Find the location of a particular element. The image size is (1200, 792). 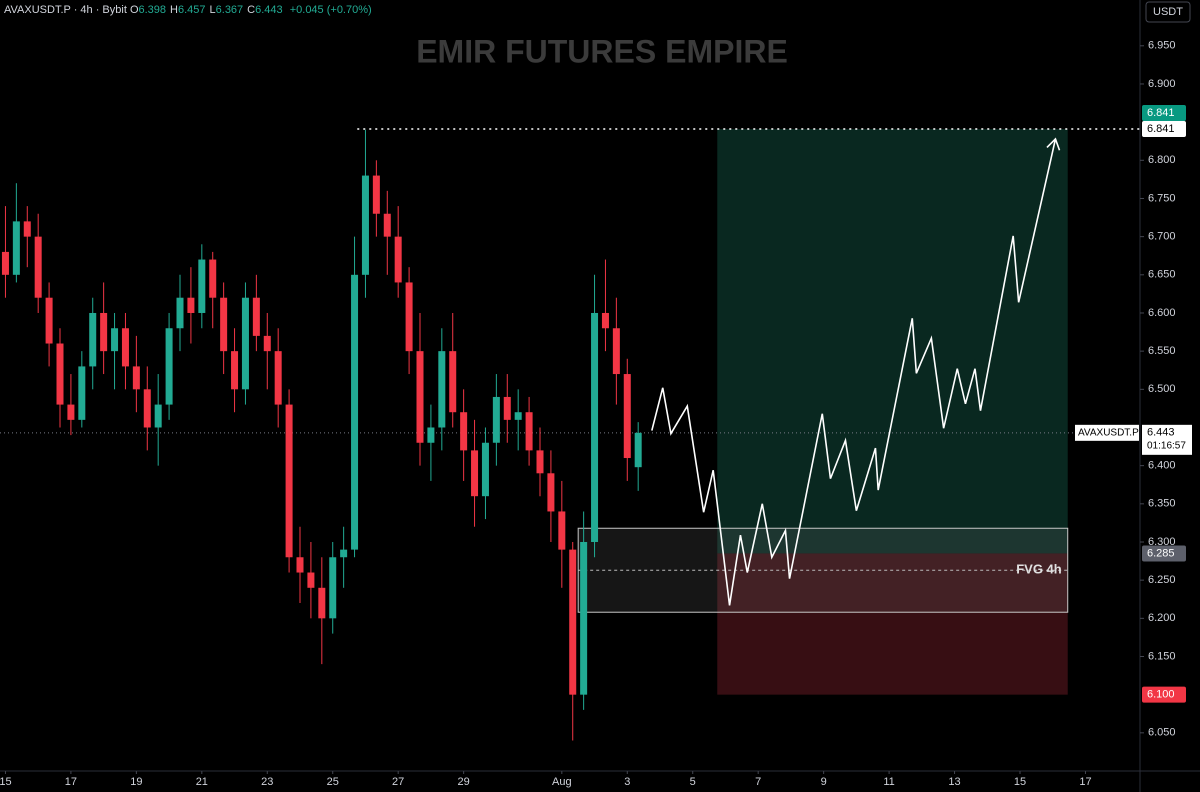

x-tick-label: 19 is located at coordinates (136, 782).